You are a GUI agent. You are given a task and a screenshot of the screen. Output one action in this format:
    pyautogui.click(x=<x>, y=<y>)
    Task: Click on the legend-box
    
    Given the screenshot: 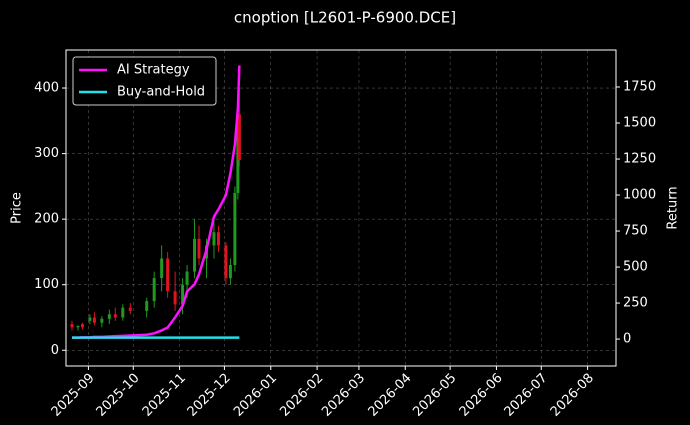 What is the action you would take?
    pyautogui.click(x=144, y=81)
    